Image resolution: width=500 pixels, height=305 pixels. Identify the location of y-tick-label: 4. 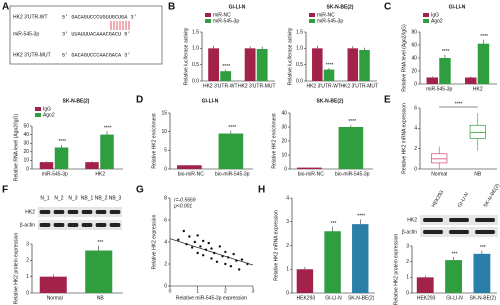
(165, 242).